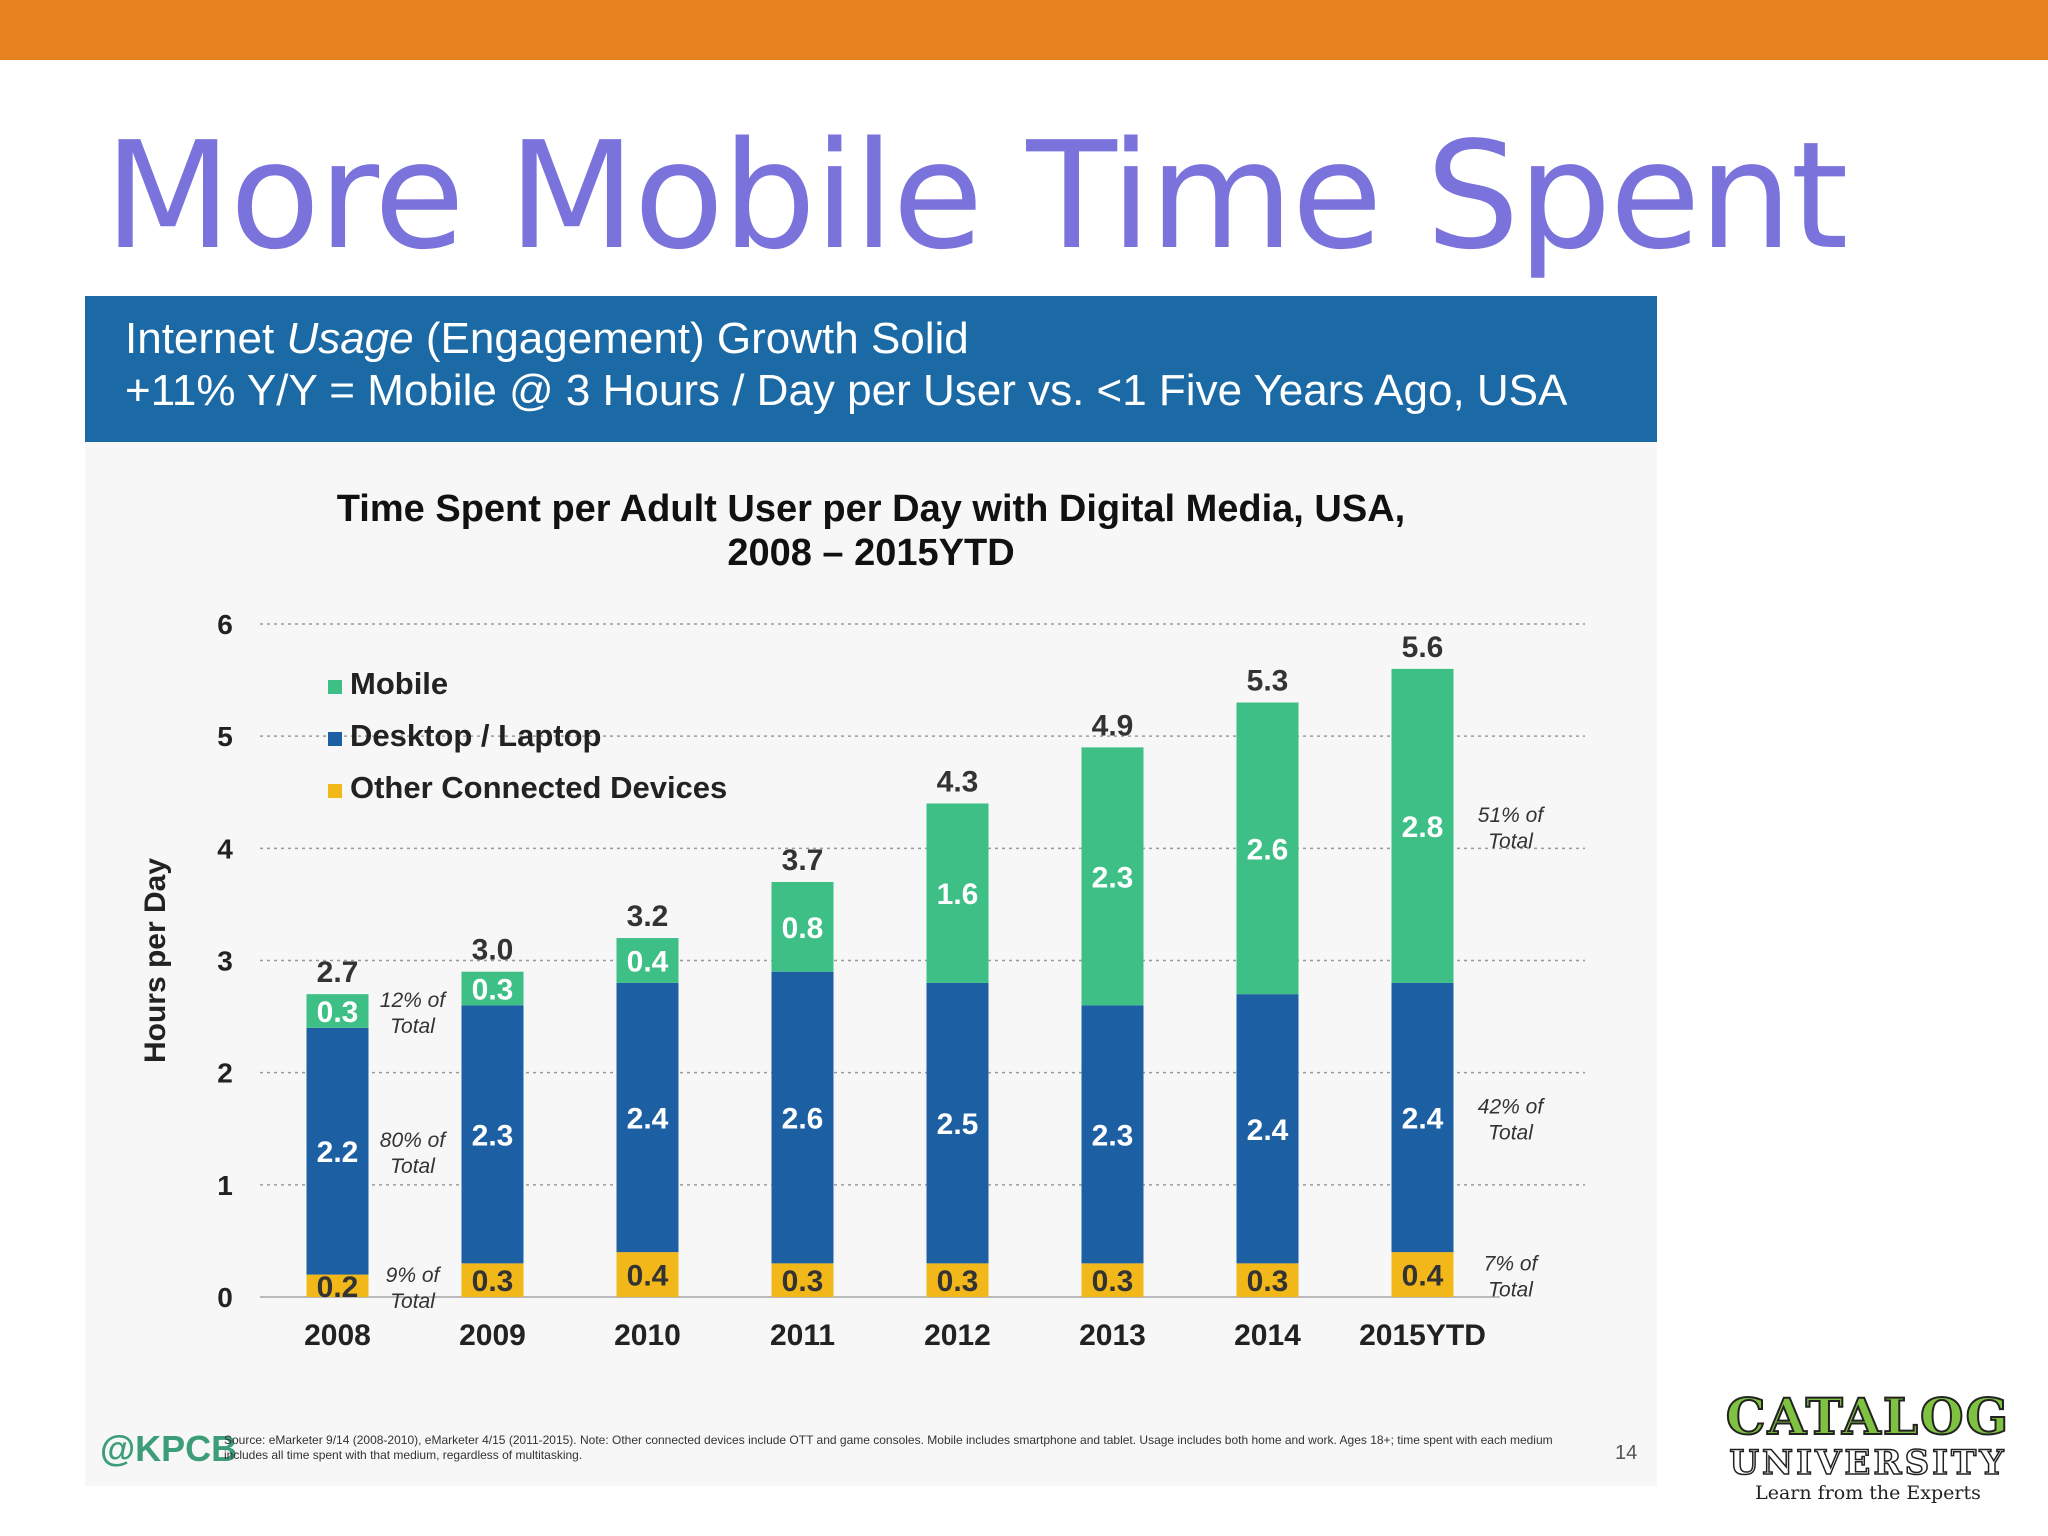 The width and height of the screenshot is (2048, 1536). What do you see at coordinates (475, 735) in the screenshot?
I see `legend-label: Desktop / Laptop` at bounding box center [475, 735].